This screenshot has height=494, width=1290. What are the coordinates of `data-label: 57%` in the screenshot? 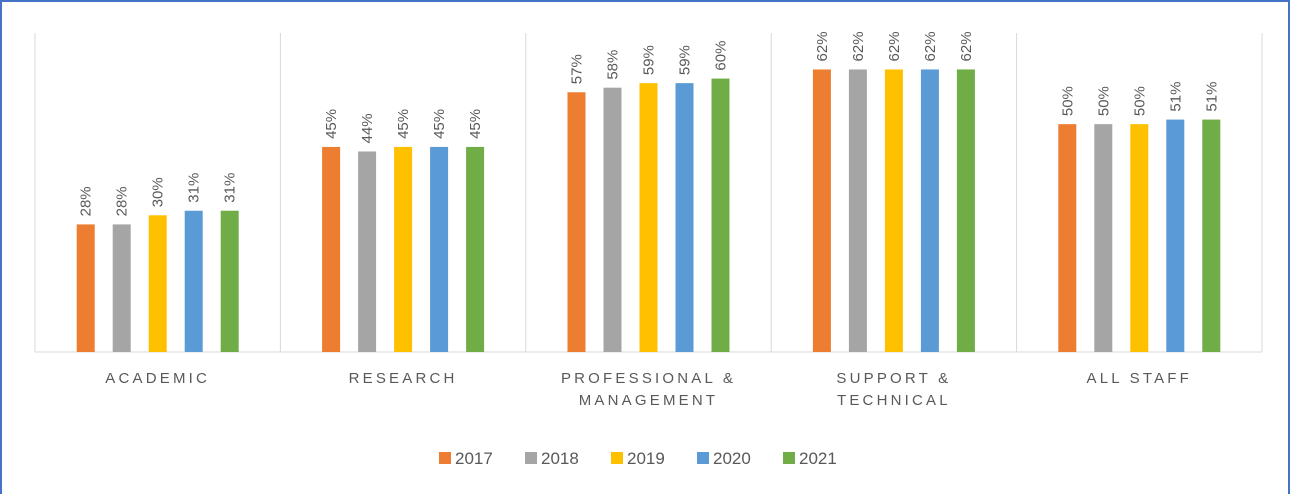 It's located at (577, 69).